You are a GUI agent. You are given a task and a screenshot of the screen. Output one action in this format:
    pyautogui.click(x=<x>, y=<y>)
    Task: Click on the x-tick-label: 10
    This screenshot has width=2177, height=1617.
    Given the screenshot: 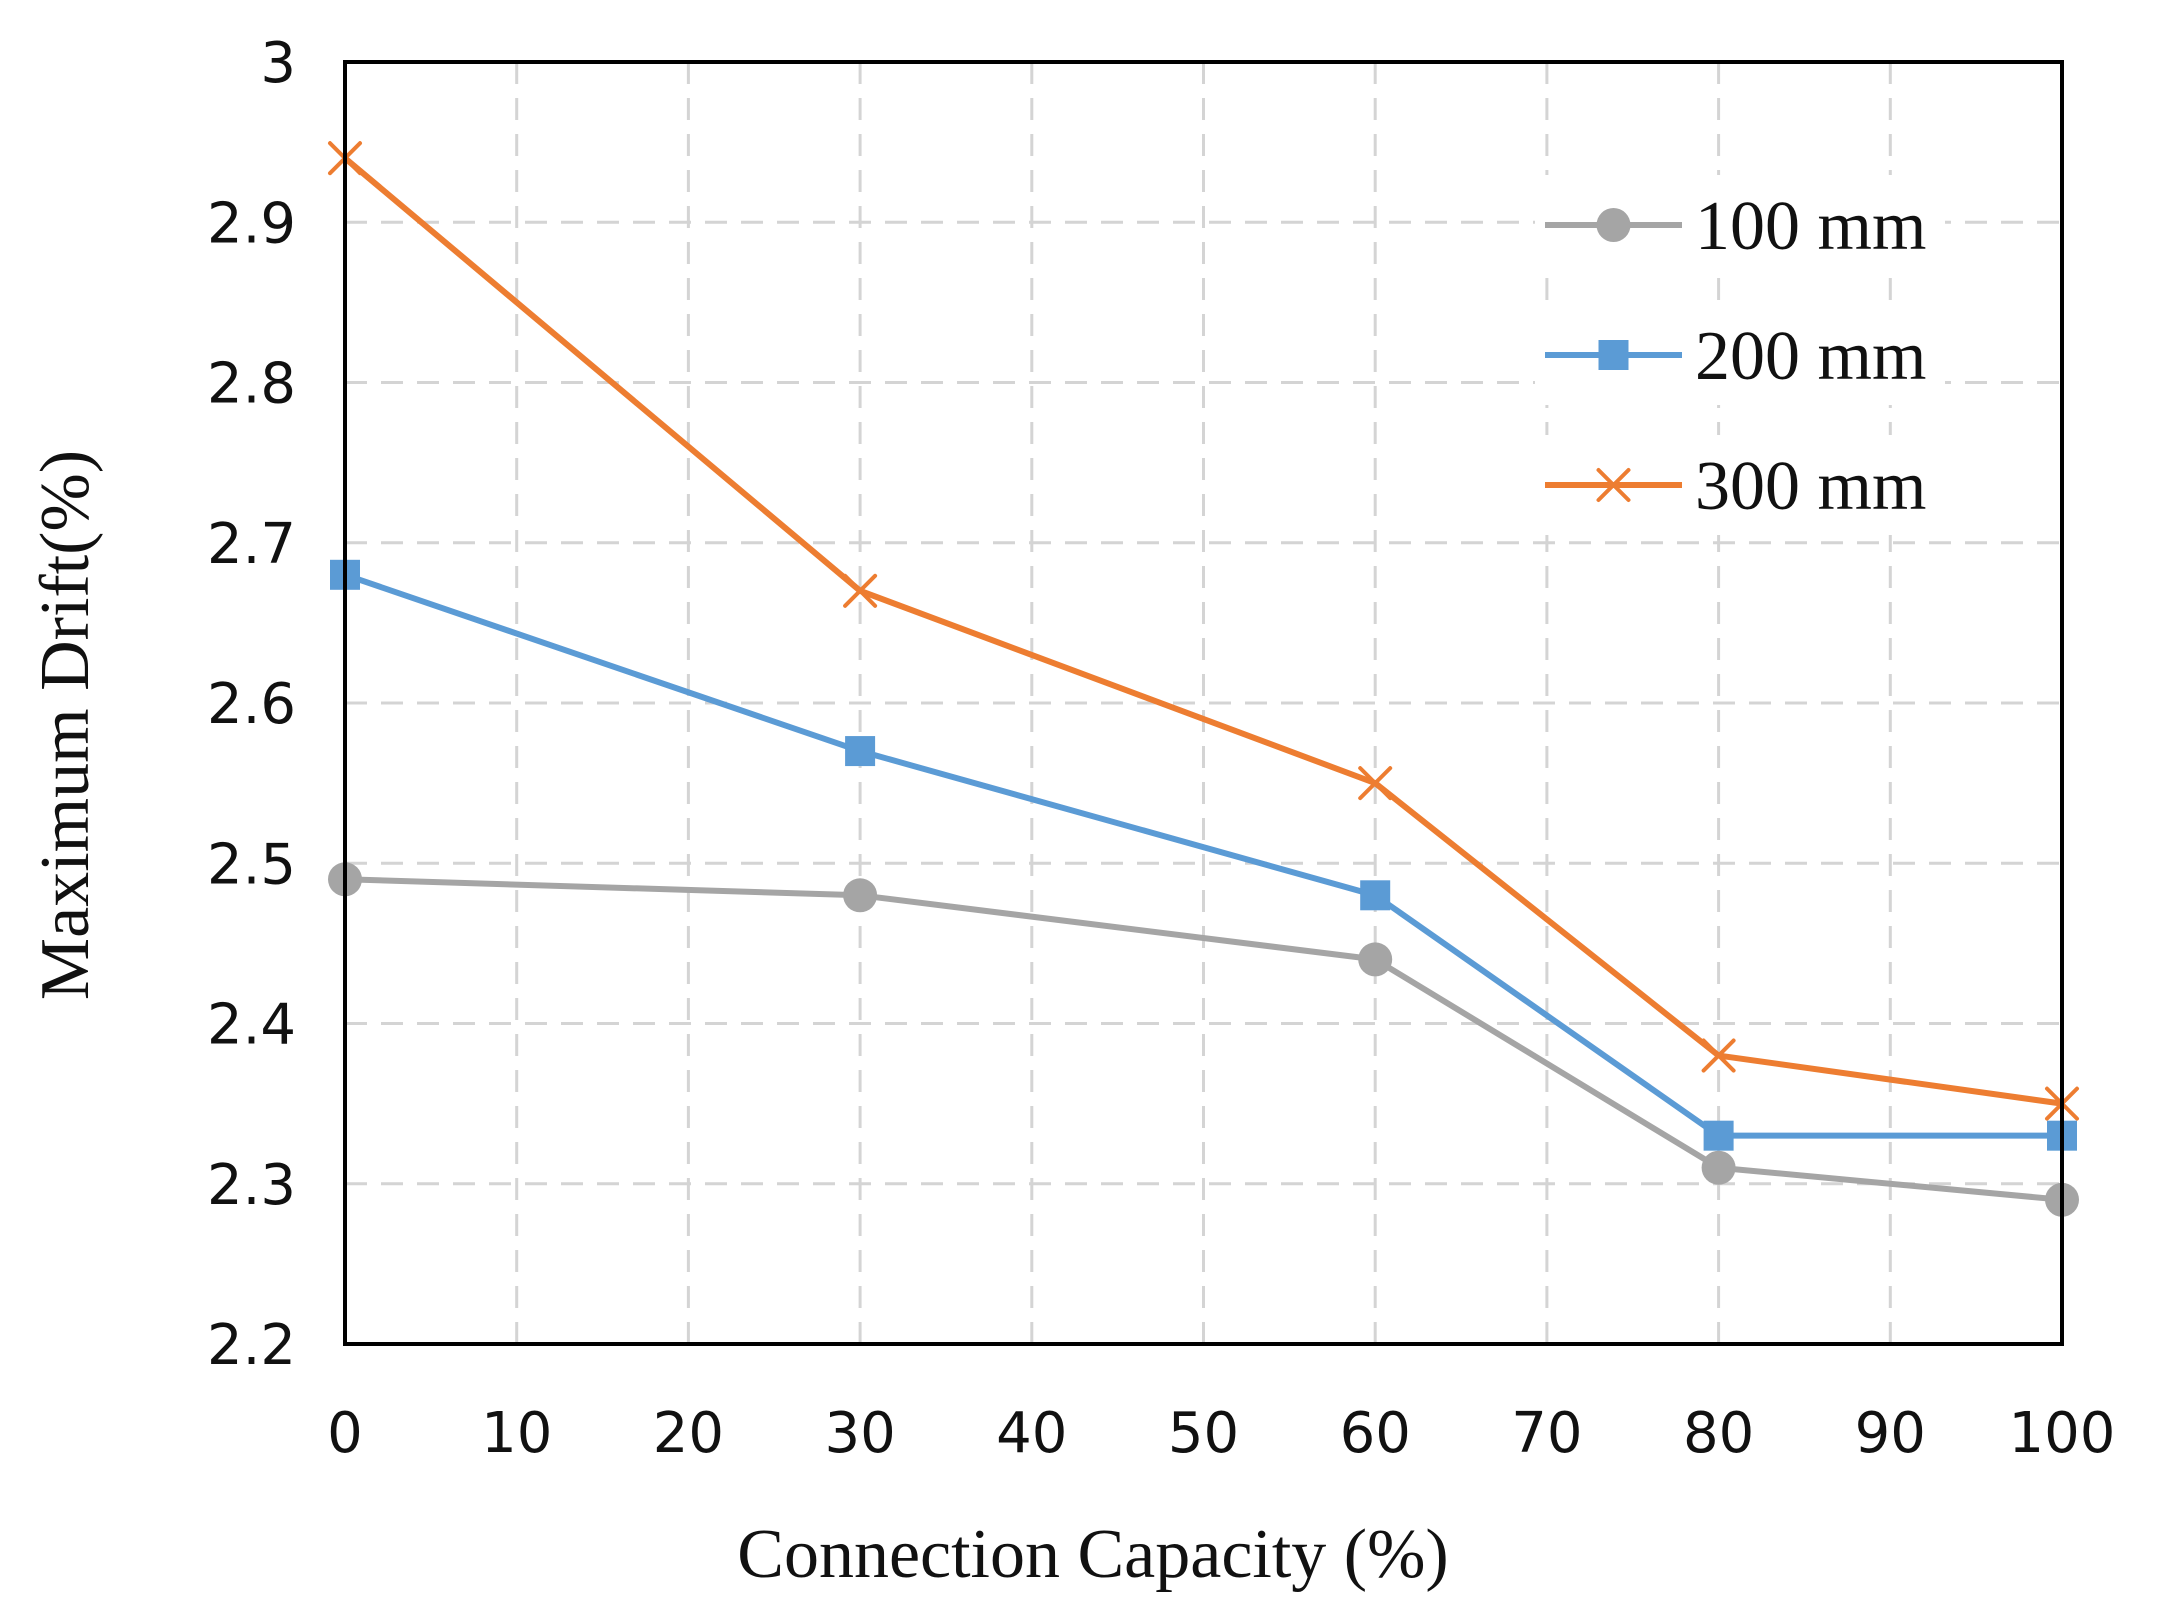 What is the action you would take?
    pyautogui.click(x=516, y=1433)
    